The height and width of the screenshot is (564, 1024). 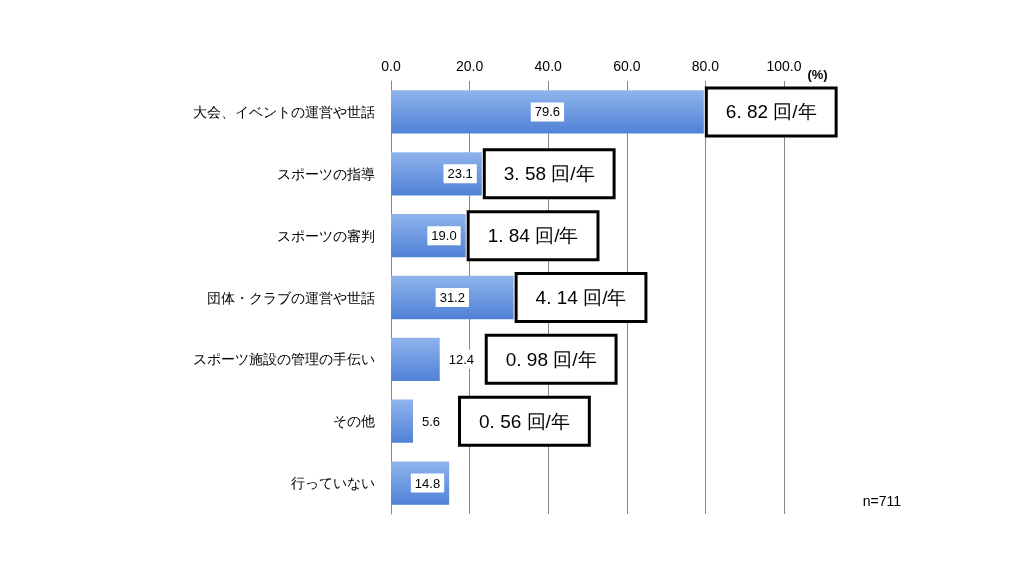 What do you see at coordinates (551, 359) in the screenshot?
I see `annotation: 0. 98 回/年` at bounding box center [551, 359].